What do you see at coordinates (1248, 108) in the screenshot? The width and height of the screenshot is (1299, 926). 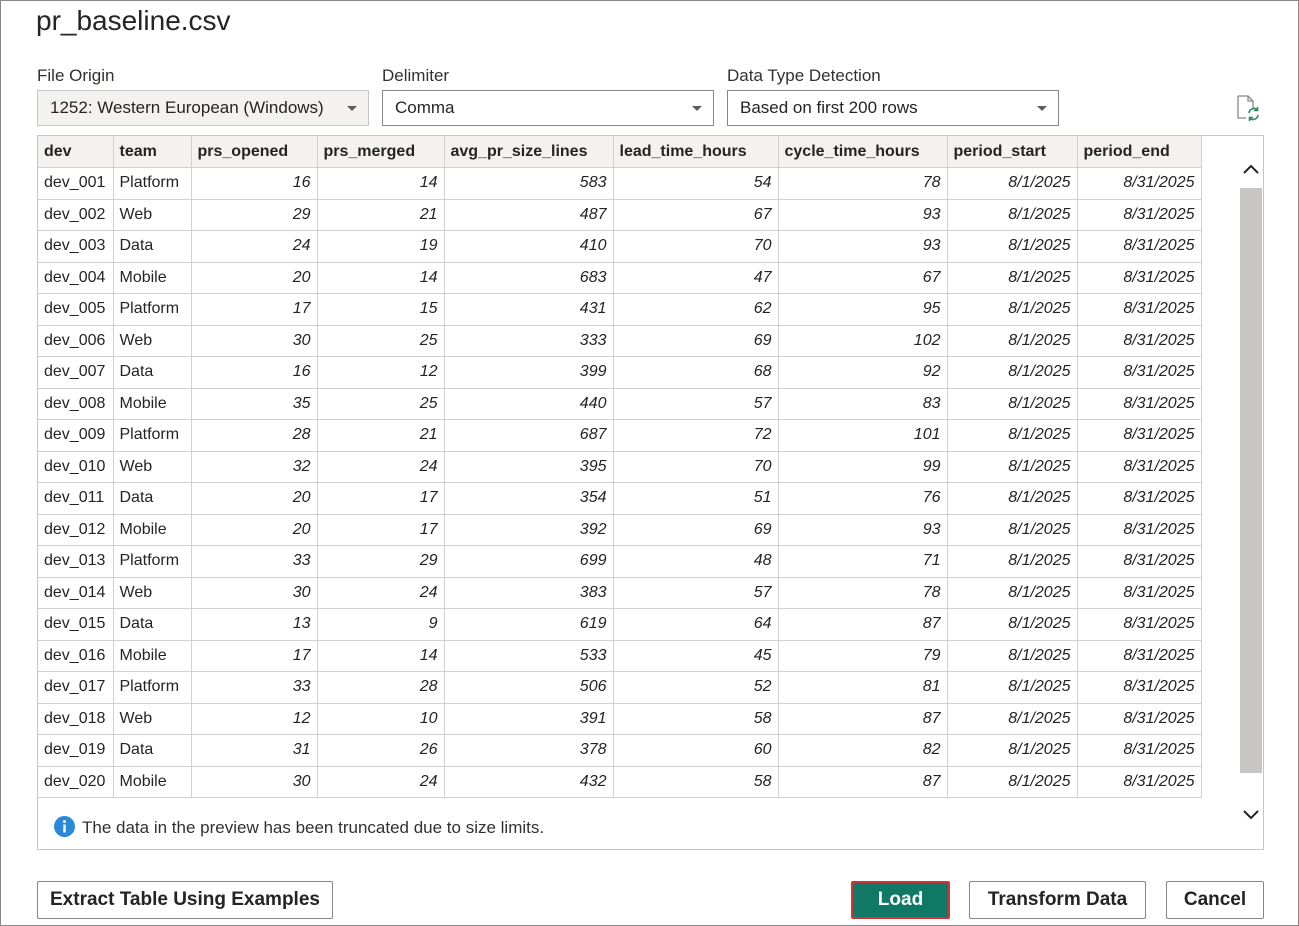 I see `refresh-file-icon` at bounding box center [1248, 108].